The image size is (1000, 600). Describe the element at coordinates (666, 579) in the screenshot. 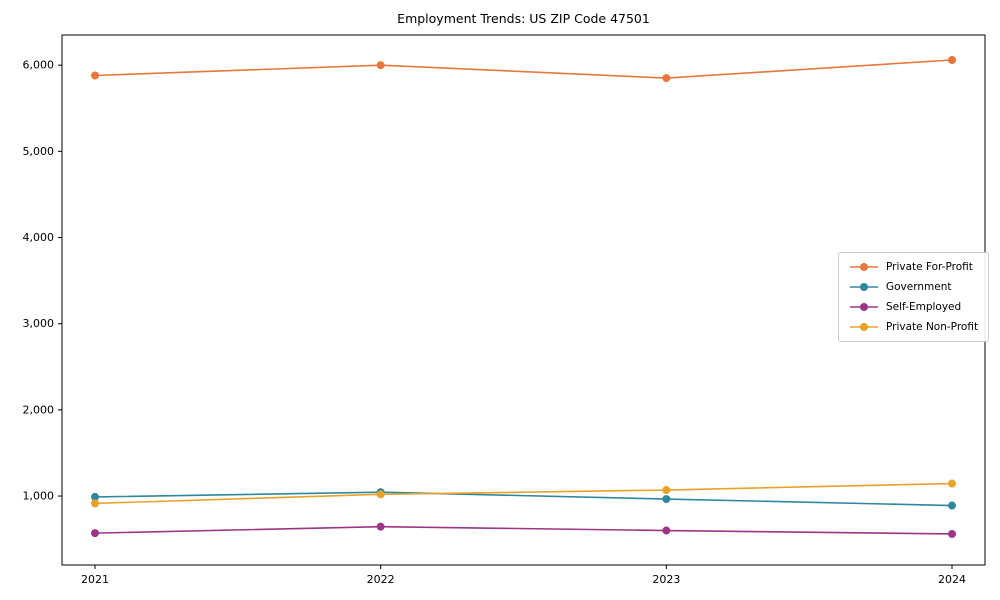

I see `x-tick-label: 2023` at that location.